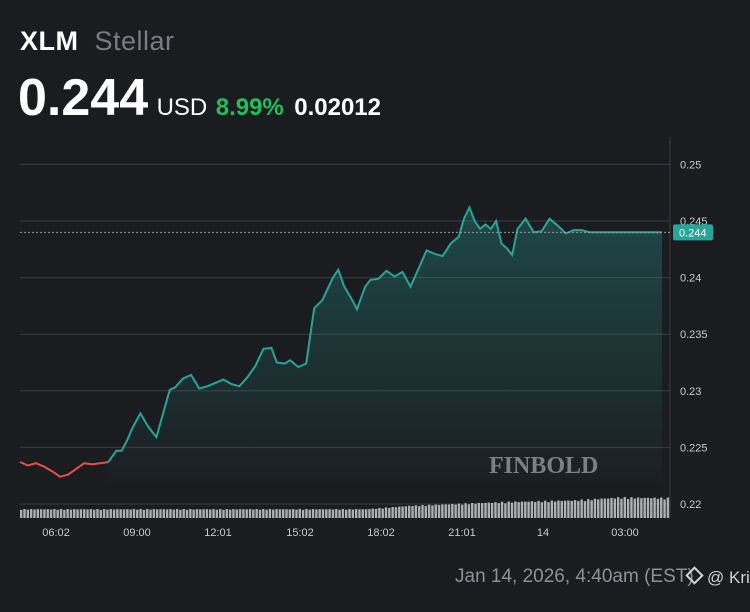 The image size is (750, 612). Describe the element at coordinates (56, 533) in the screenshot. I see `x-tick-label: 06:02` at that location.